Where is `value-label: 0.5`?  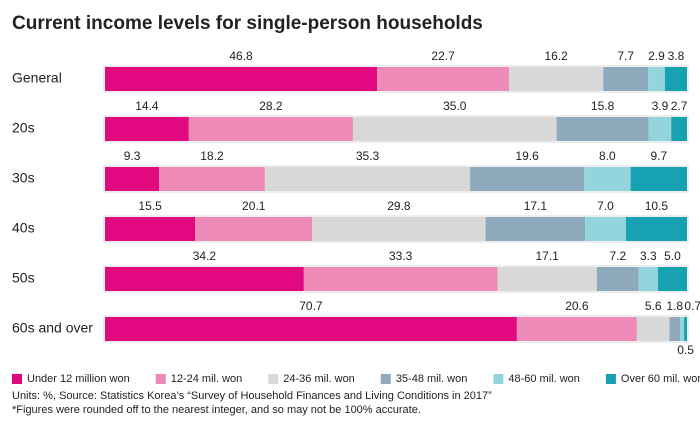
value-label: 0.5 is located at coordinates (685, 350).